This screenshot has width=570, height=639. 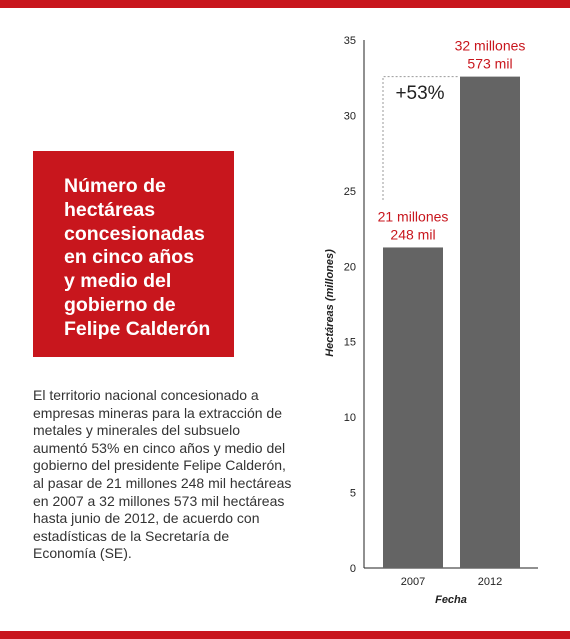 I want to click on bar-2007, so click(x=413, y=407).